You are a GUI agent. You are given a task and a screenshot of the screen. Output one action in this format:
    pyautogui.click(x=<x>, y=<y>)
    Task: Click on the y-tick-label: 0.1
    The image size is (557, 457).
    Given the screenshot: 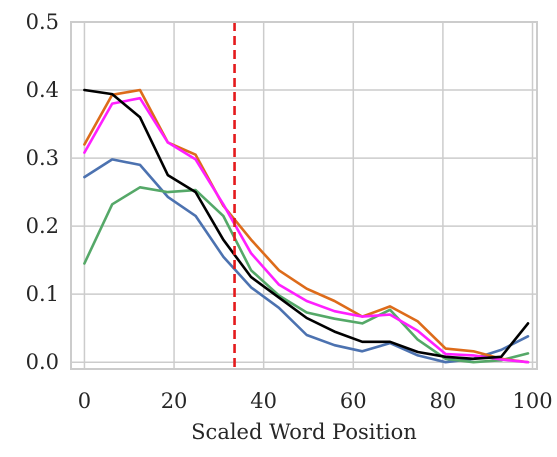 What is the action you would take?
    pyautogui.click(x=42, y=294)
    